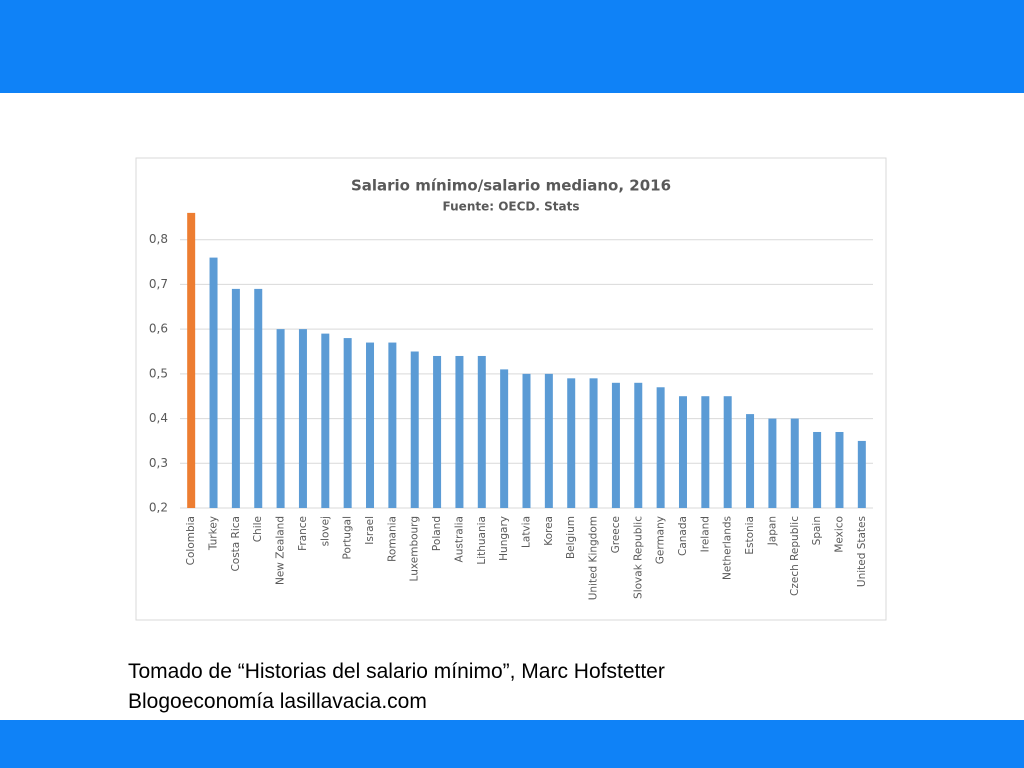 Image resolution: width=1024 pixels, height=768 pixels. I want to click on header-band, so click(512, 46).